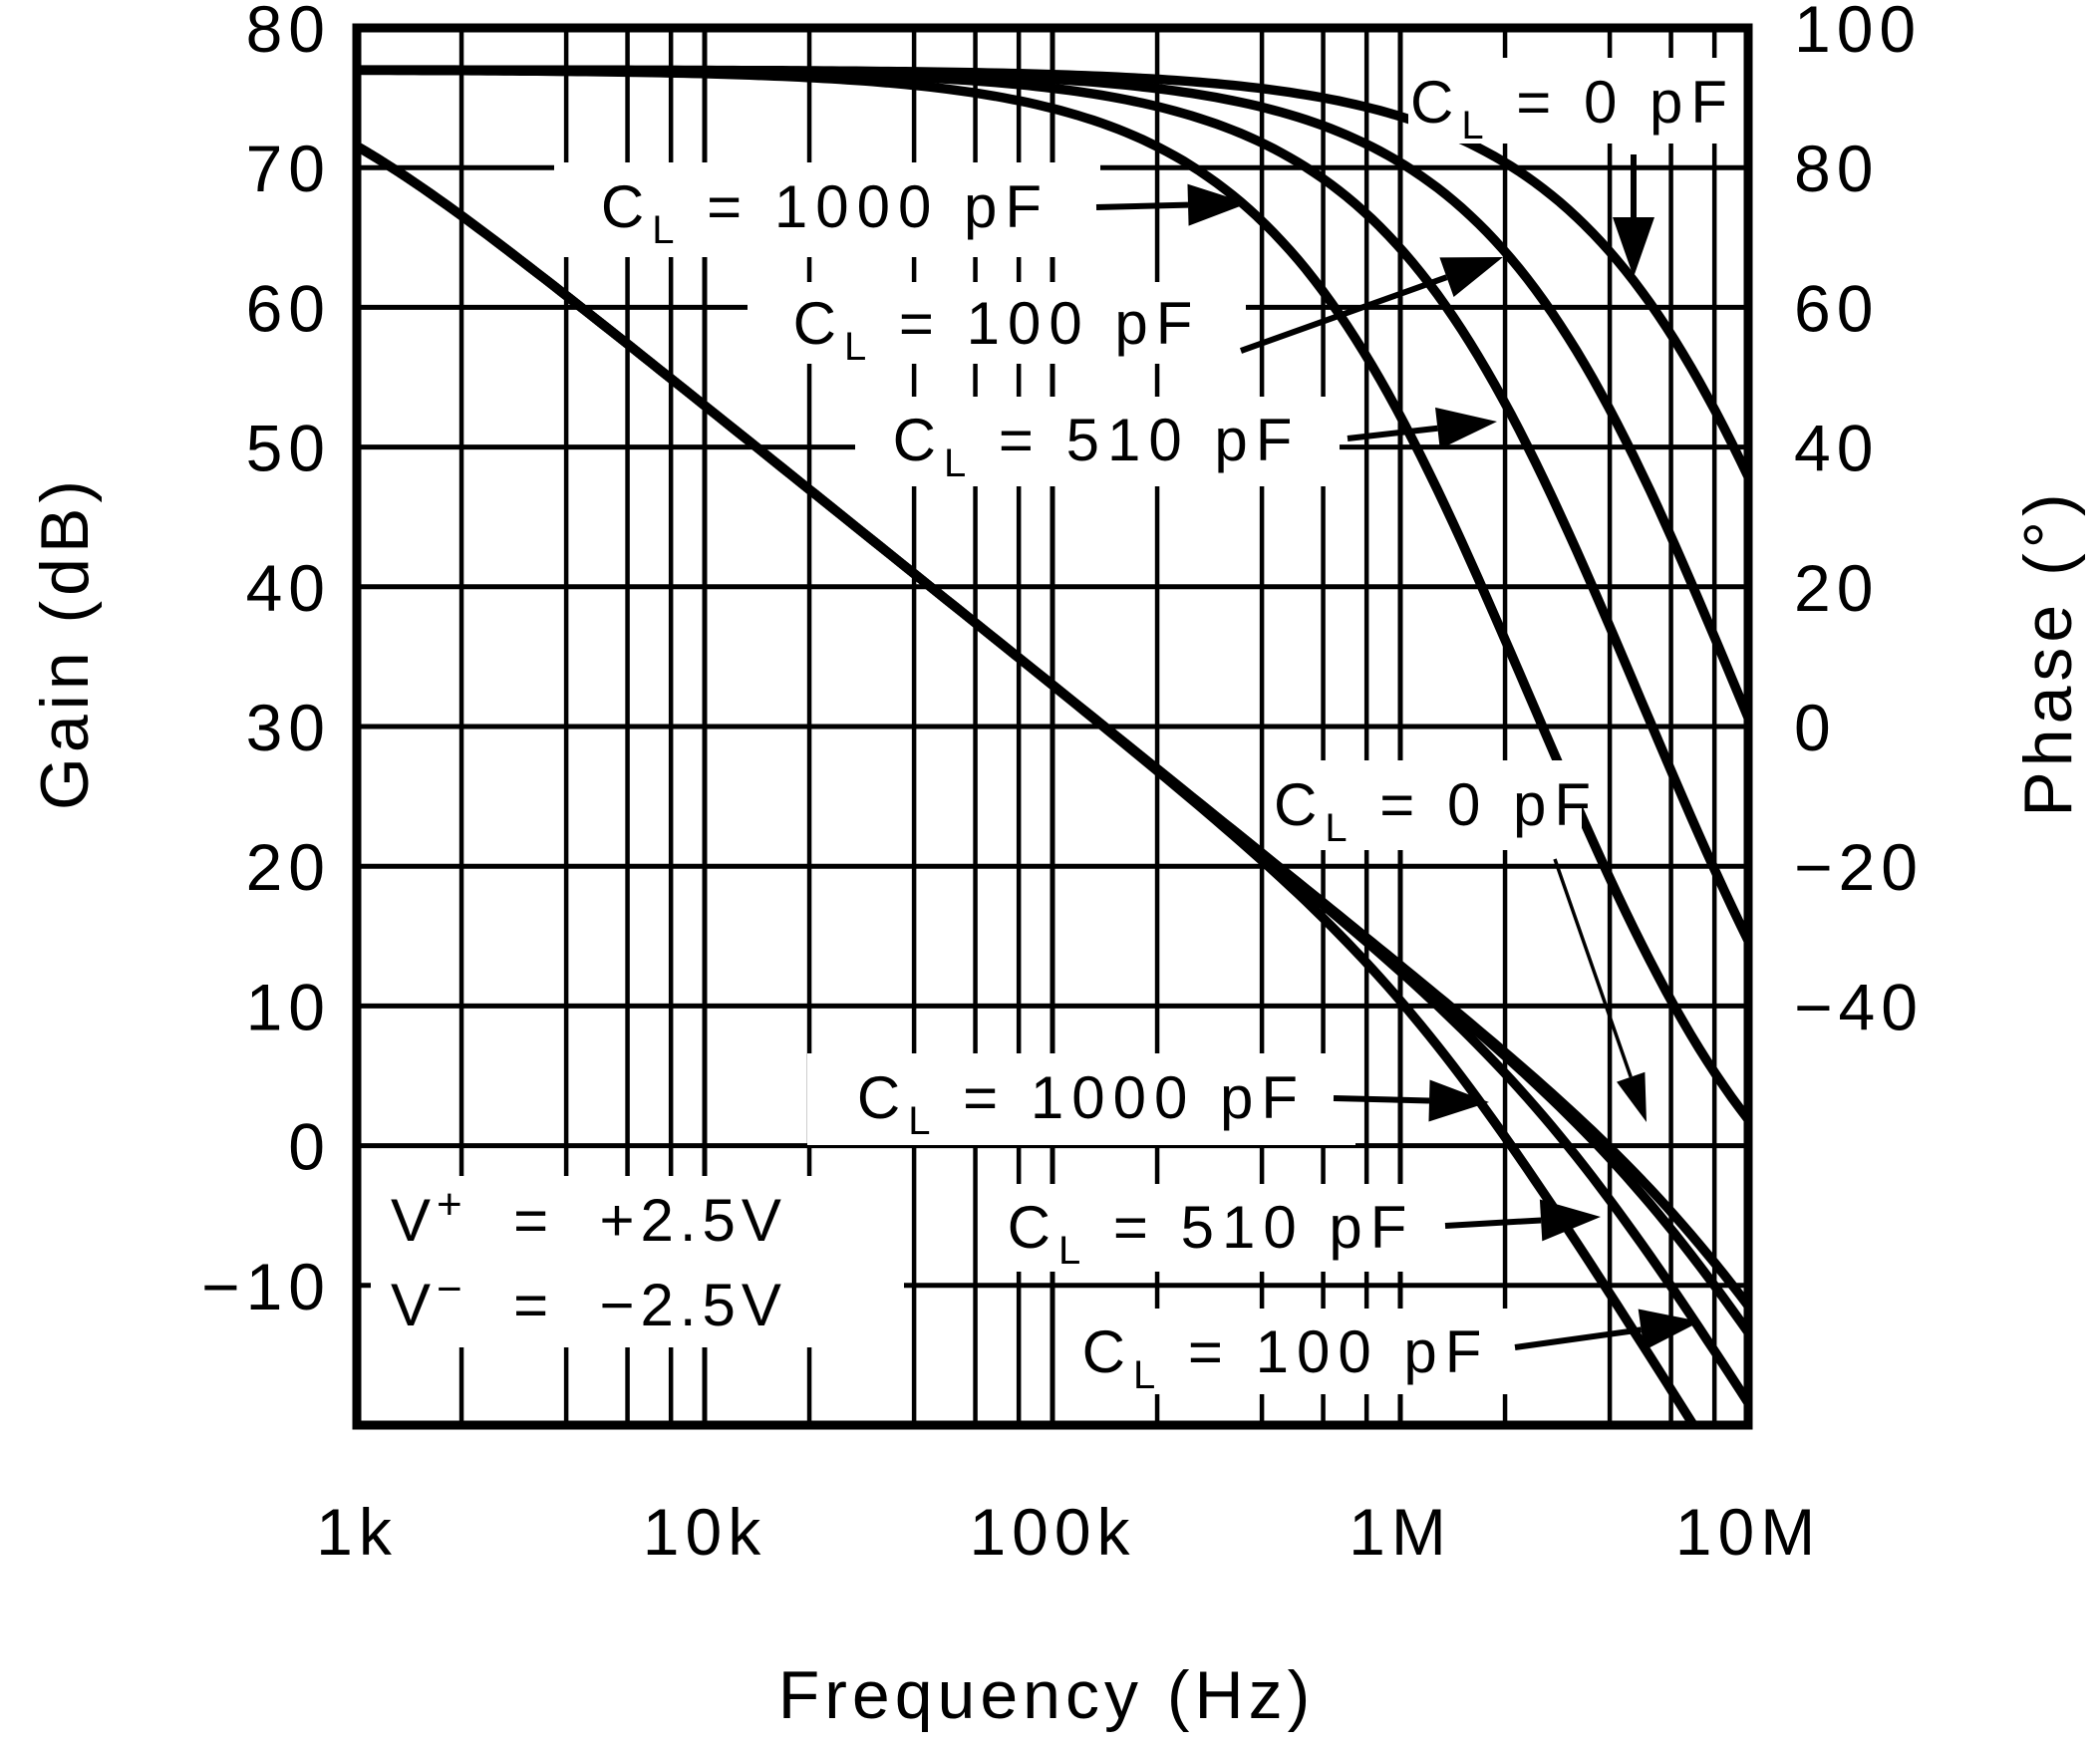  What do you see at coordinates (1859, 867) in the screenshot?
I see `phase-tick-label: −20` at bounding box center [1859, 867].